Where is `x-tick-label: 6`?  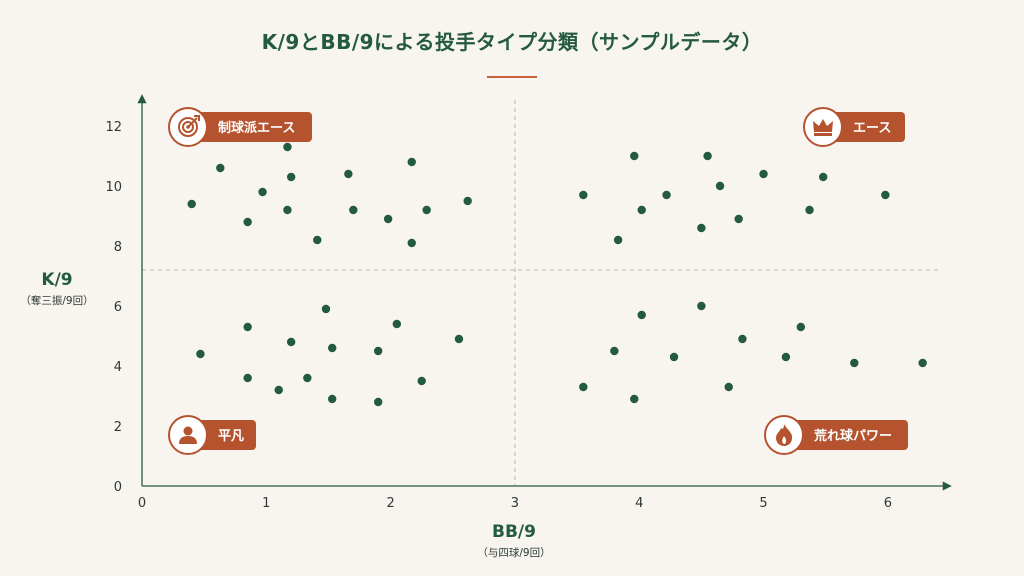 x-tick-label: 6 is located at coordinates (888, 503).